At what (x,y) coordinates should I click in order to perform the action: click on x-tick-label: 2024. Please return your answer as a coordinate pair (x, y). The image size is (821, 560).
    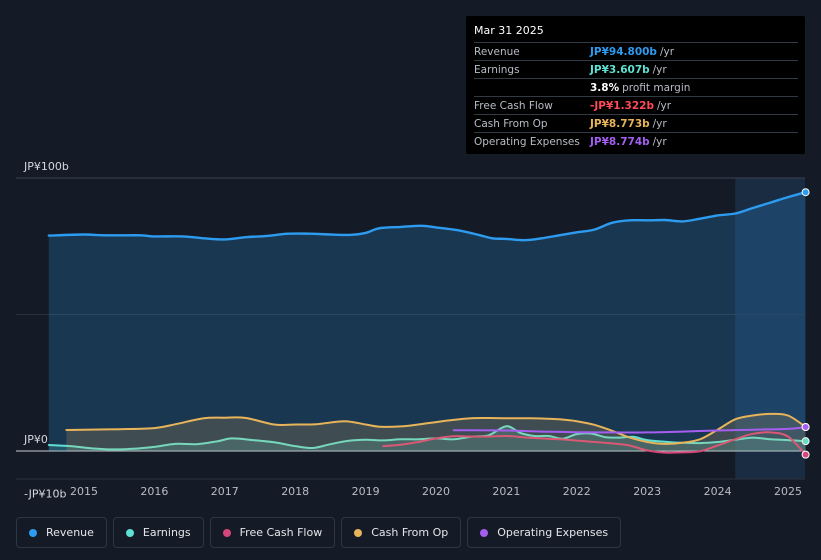
    Looking at the image, I should click on (718, 491).